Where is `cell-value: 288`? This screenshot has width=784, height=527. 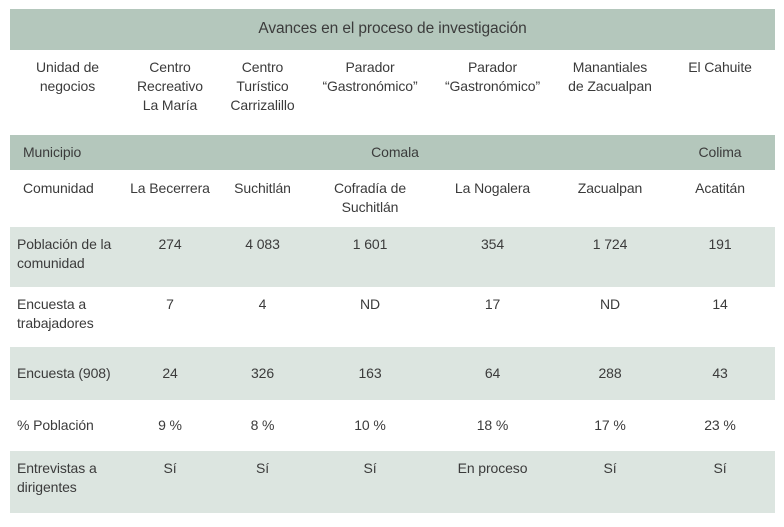
cell-value: 288 is located at coordinates (610, 373).